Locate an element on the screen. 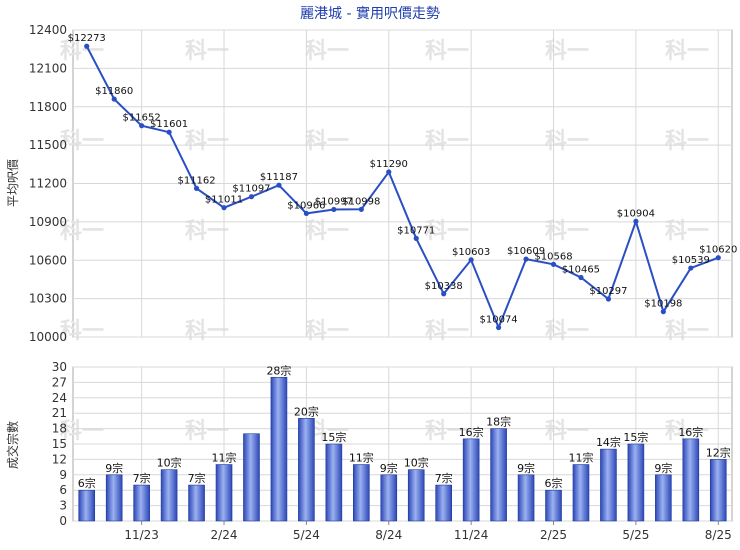  price-data-label: $10998 is located at coordinates (361, 201).